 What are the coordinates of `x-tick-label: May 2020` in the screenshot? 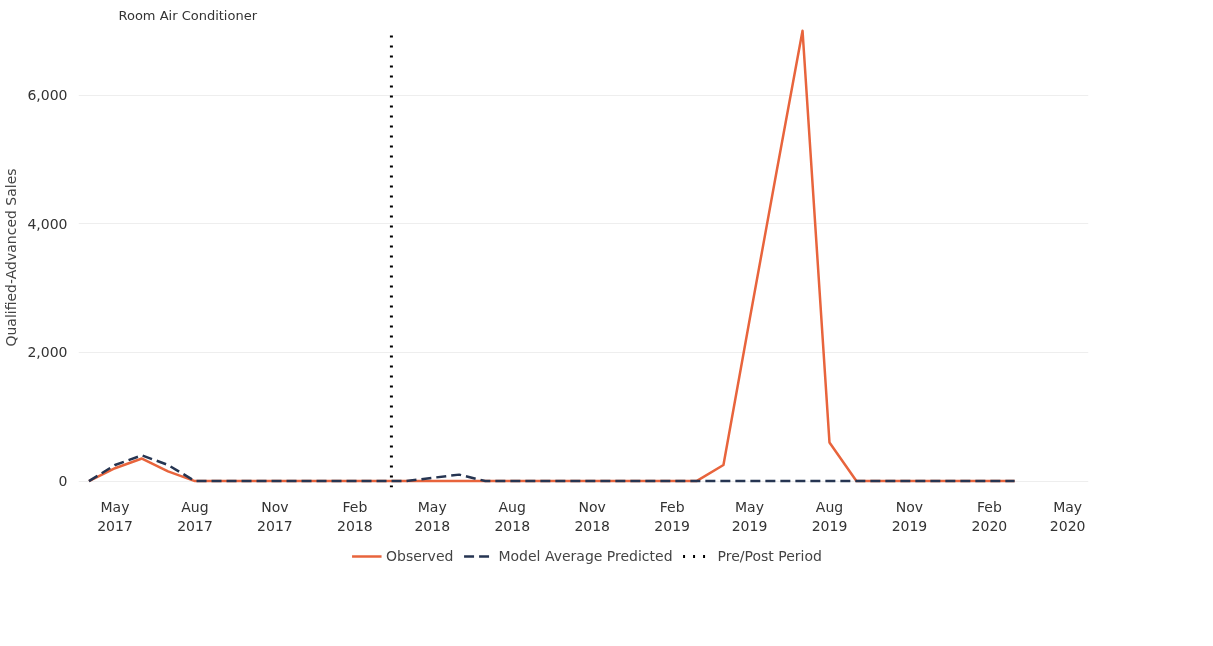 It's located at (1067, 516).